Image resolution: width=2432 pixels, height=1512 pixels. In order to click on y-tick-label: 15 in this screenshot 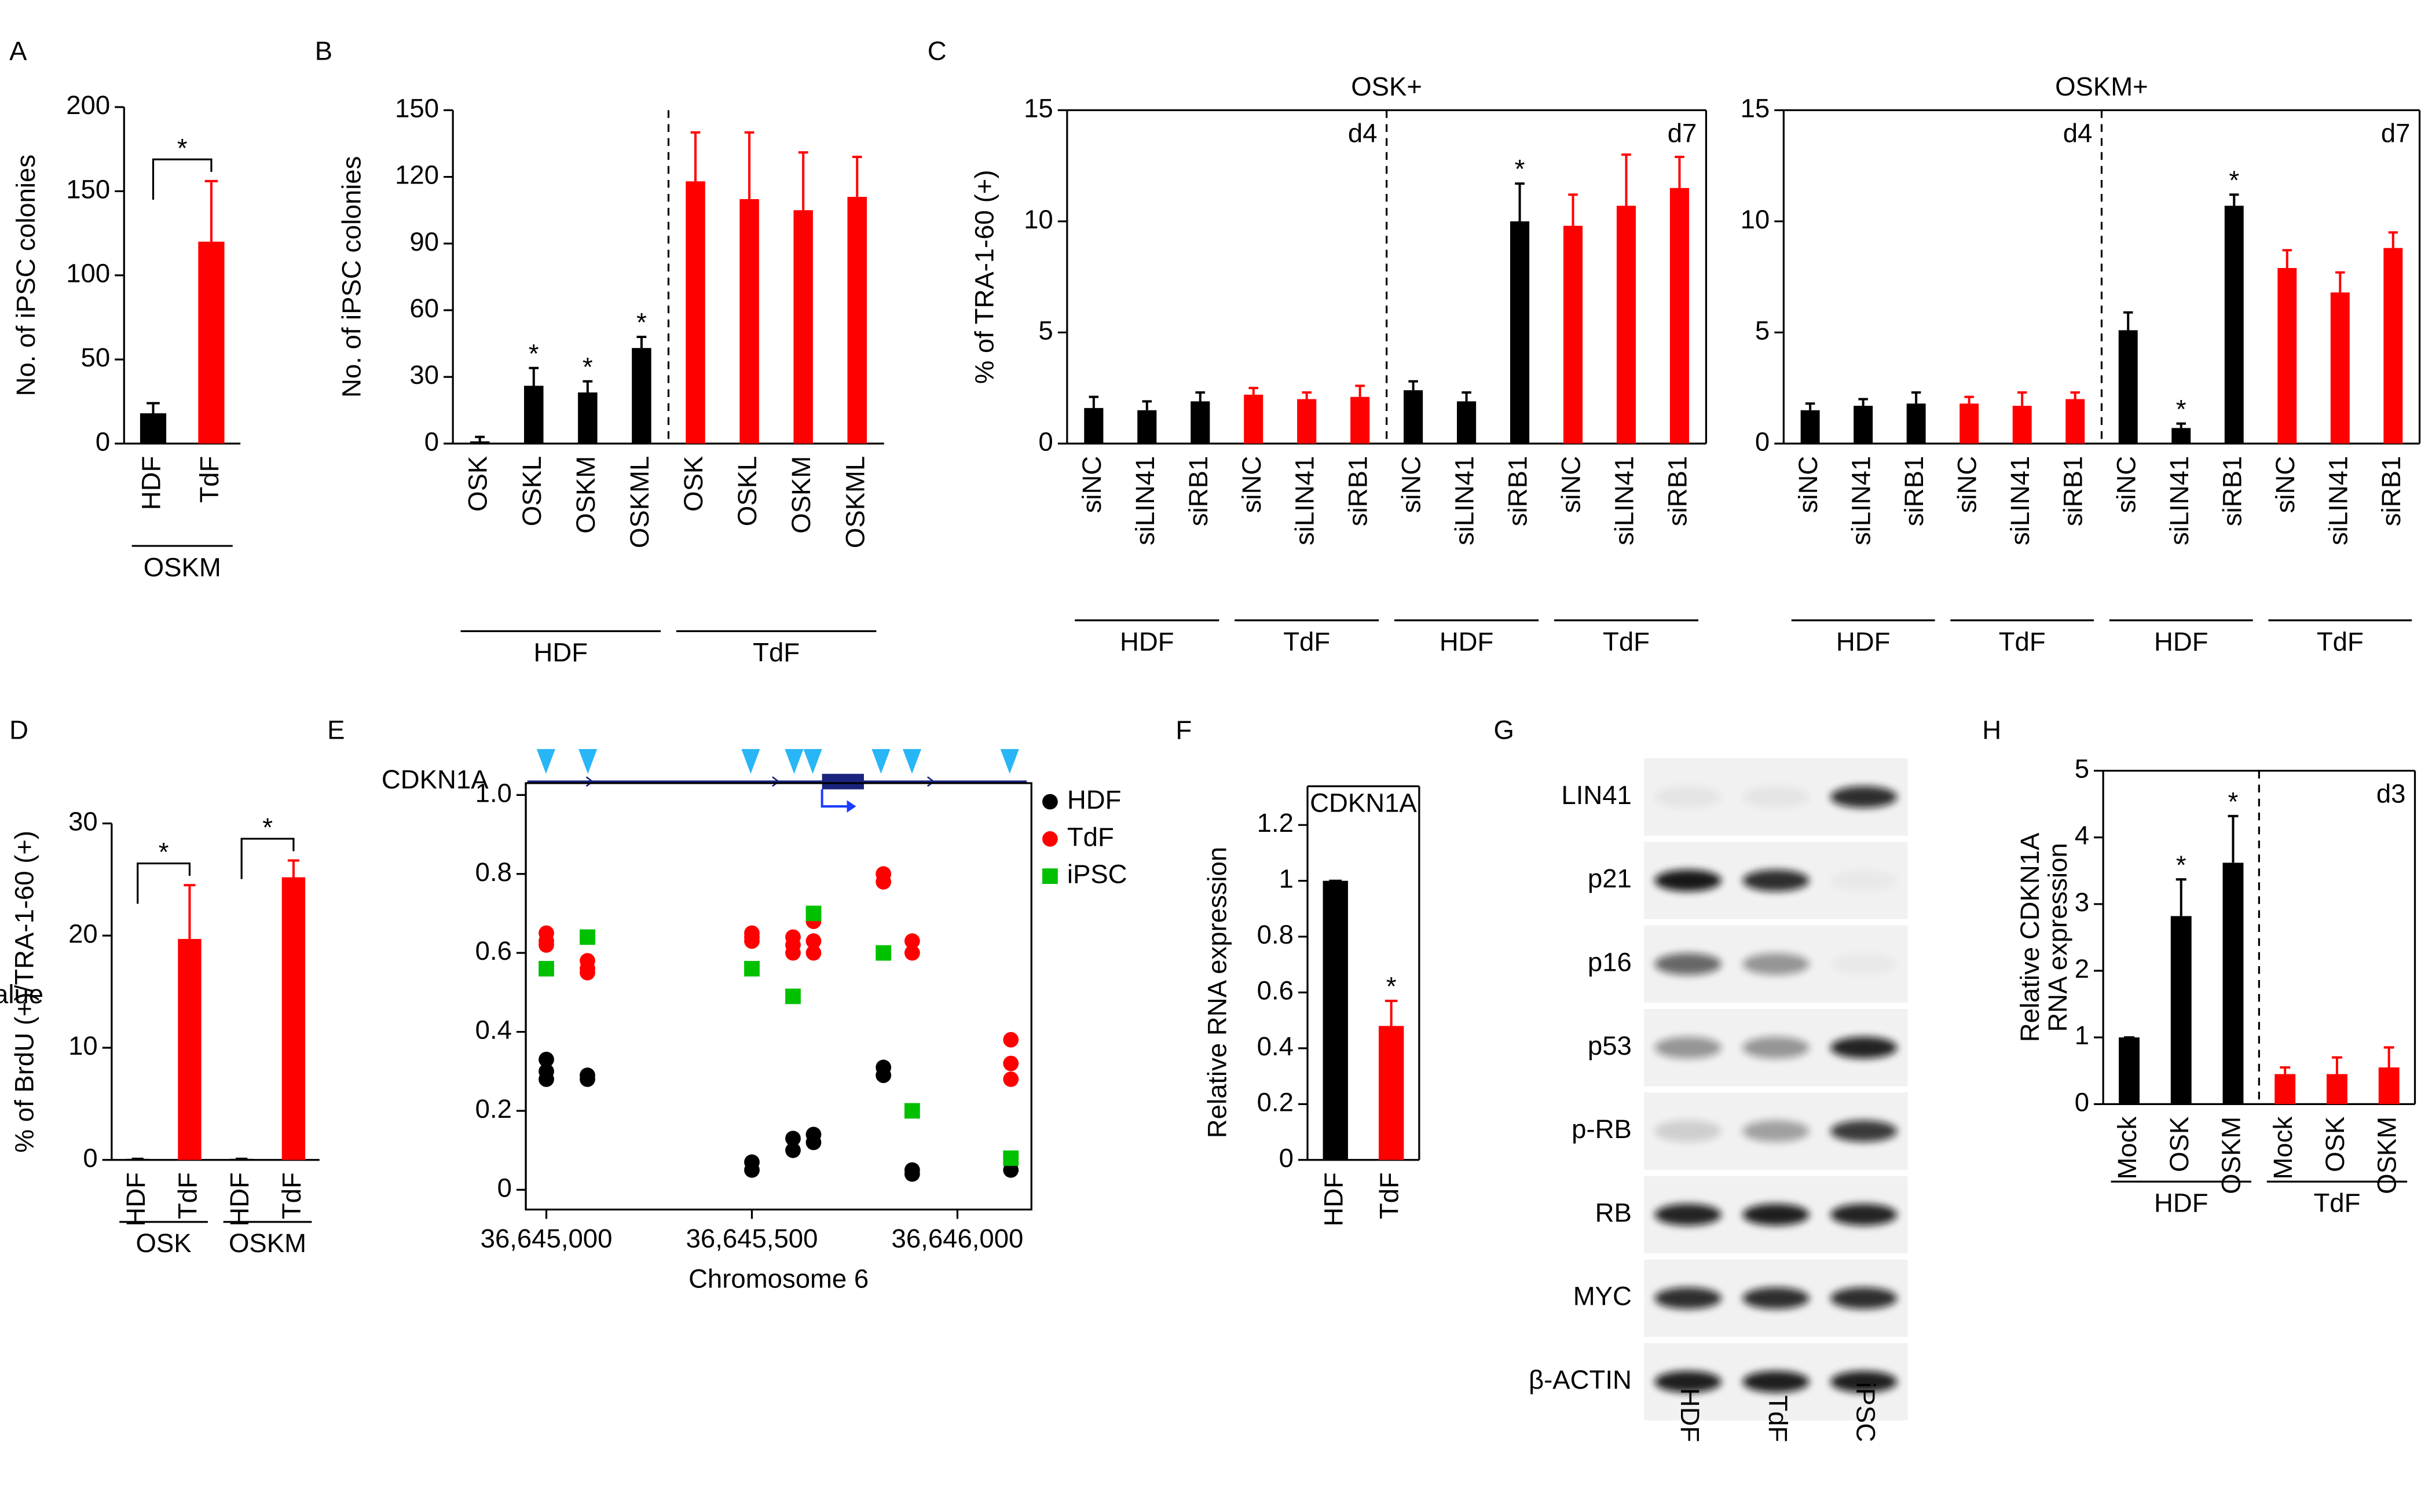, I will do `click(1755, 108)`.